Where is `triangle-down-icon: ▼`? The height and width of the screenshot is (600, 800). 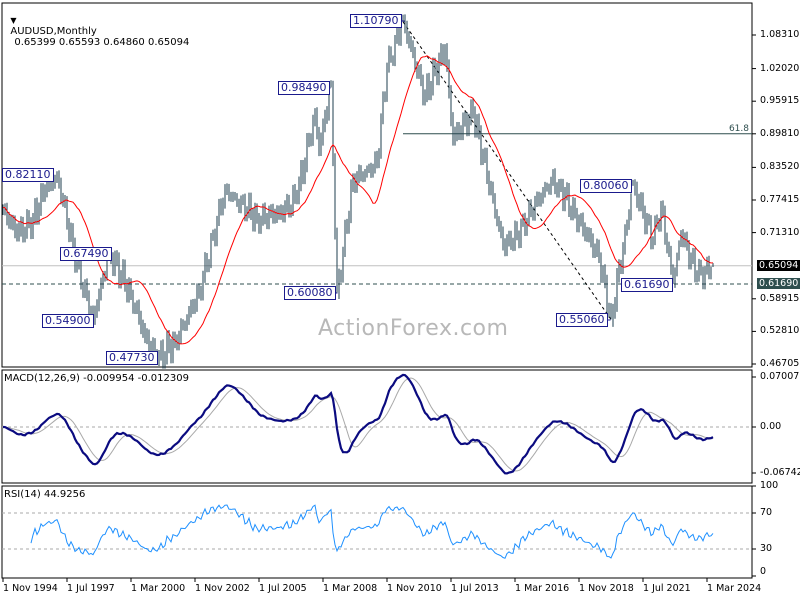 triangle-down-icon: ▼ is located at coordinates (13, 20).